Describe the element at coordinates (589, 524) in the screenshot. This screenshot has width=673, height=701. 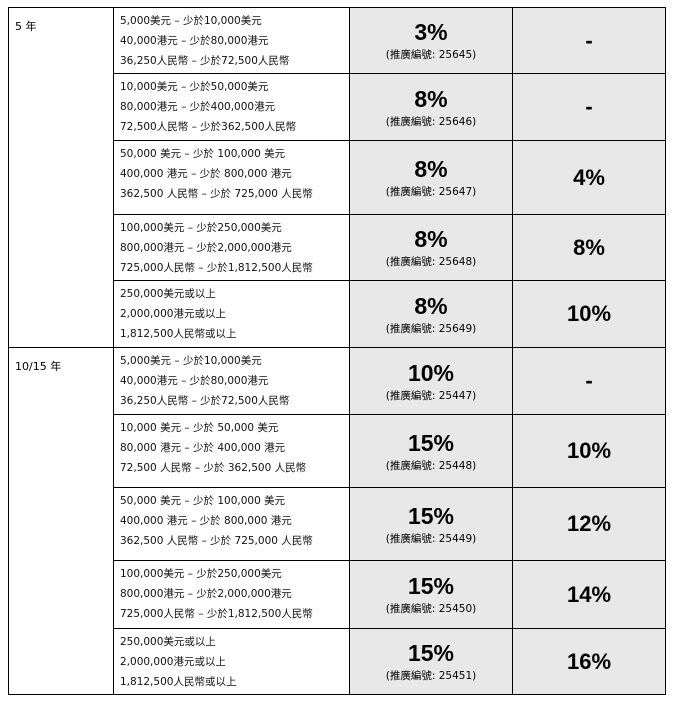
I see `bonus-cell: 12%` at that location.